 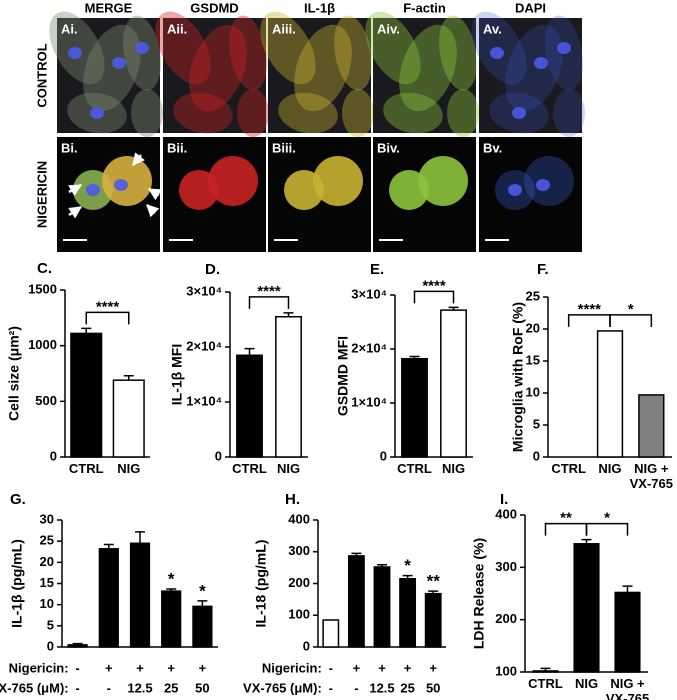 What do you see at coordinates (388, 147) in the screenshot?
I see `panel-id: Biv.` at bounding box center [388, 147].